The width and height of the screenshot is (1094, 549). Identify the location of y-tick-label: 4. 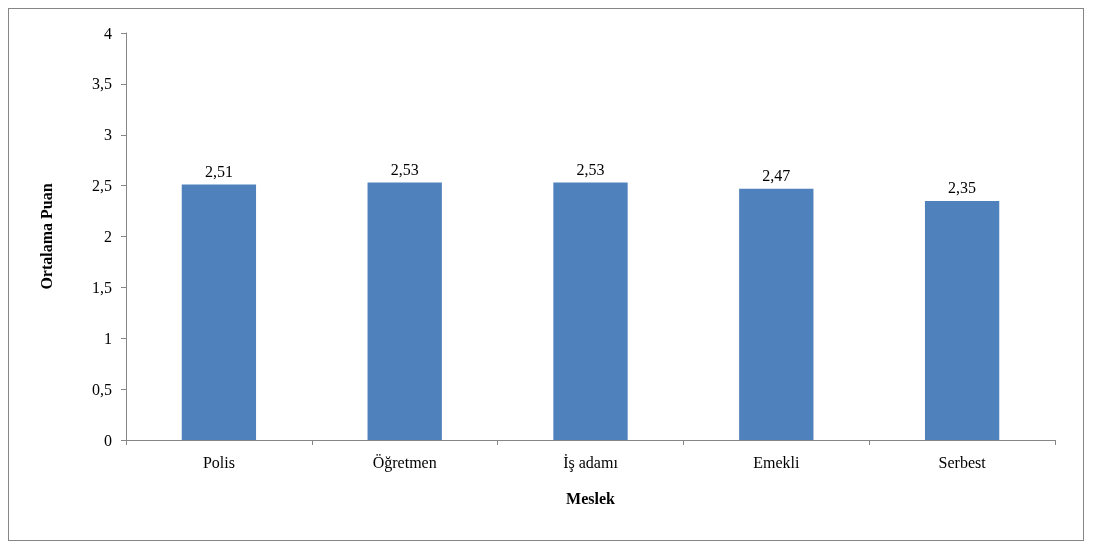
(108, 33).